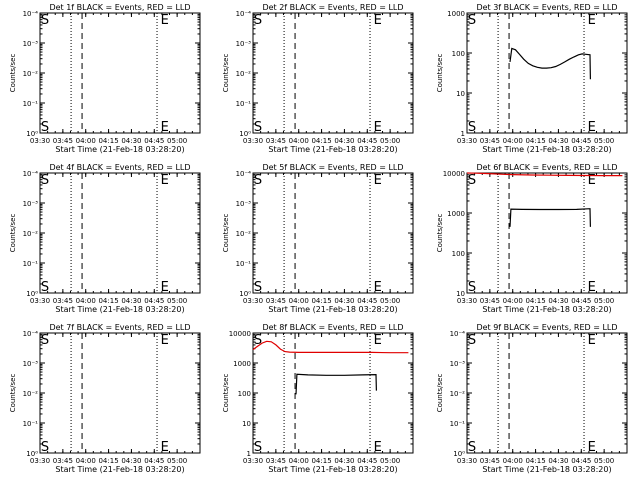 The width and height of the screenshot is (640, 480). I want to click on panel-title: Det 8f BLACK = Events, RED = LLD, so click(332, 327).